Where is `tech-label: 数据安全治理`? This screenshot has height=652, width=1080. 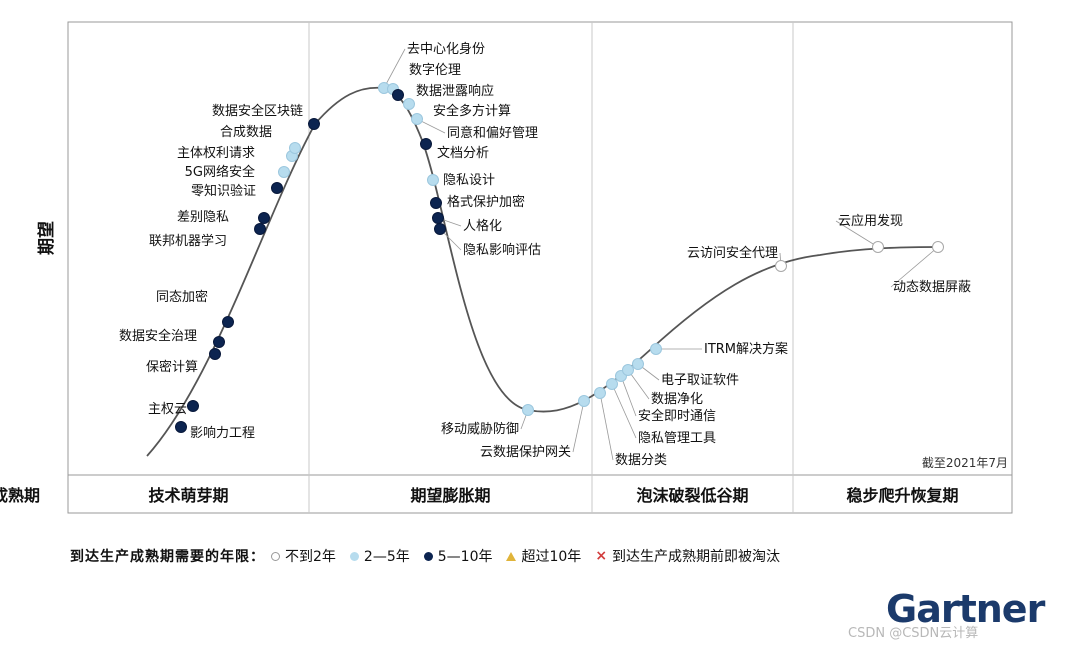
tech-label: 数据安全治理 is located at coordinates (158, 336).